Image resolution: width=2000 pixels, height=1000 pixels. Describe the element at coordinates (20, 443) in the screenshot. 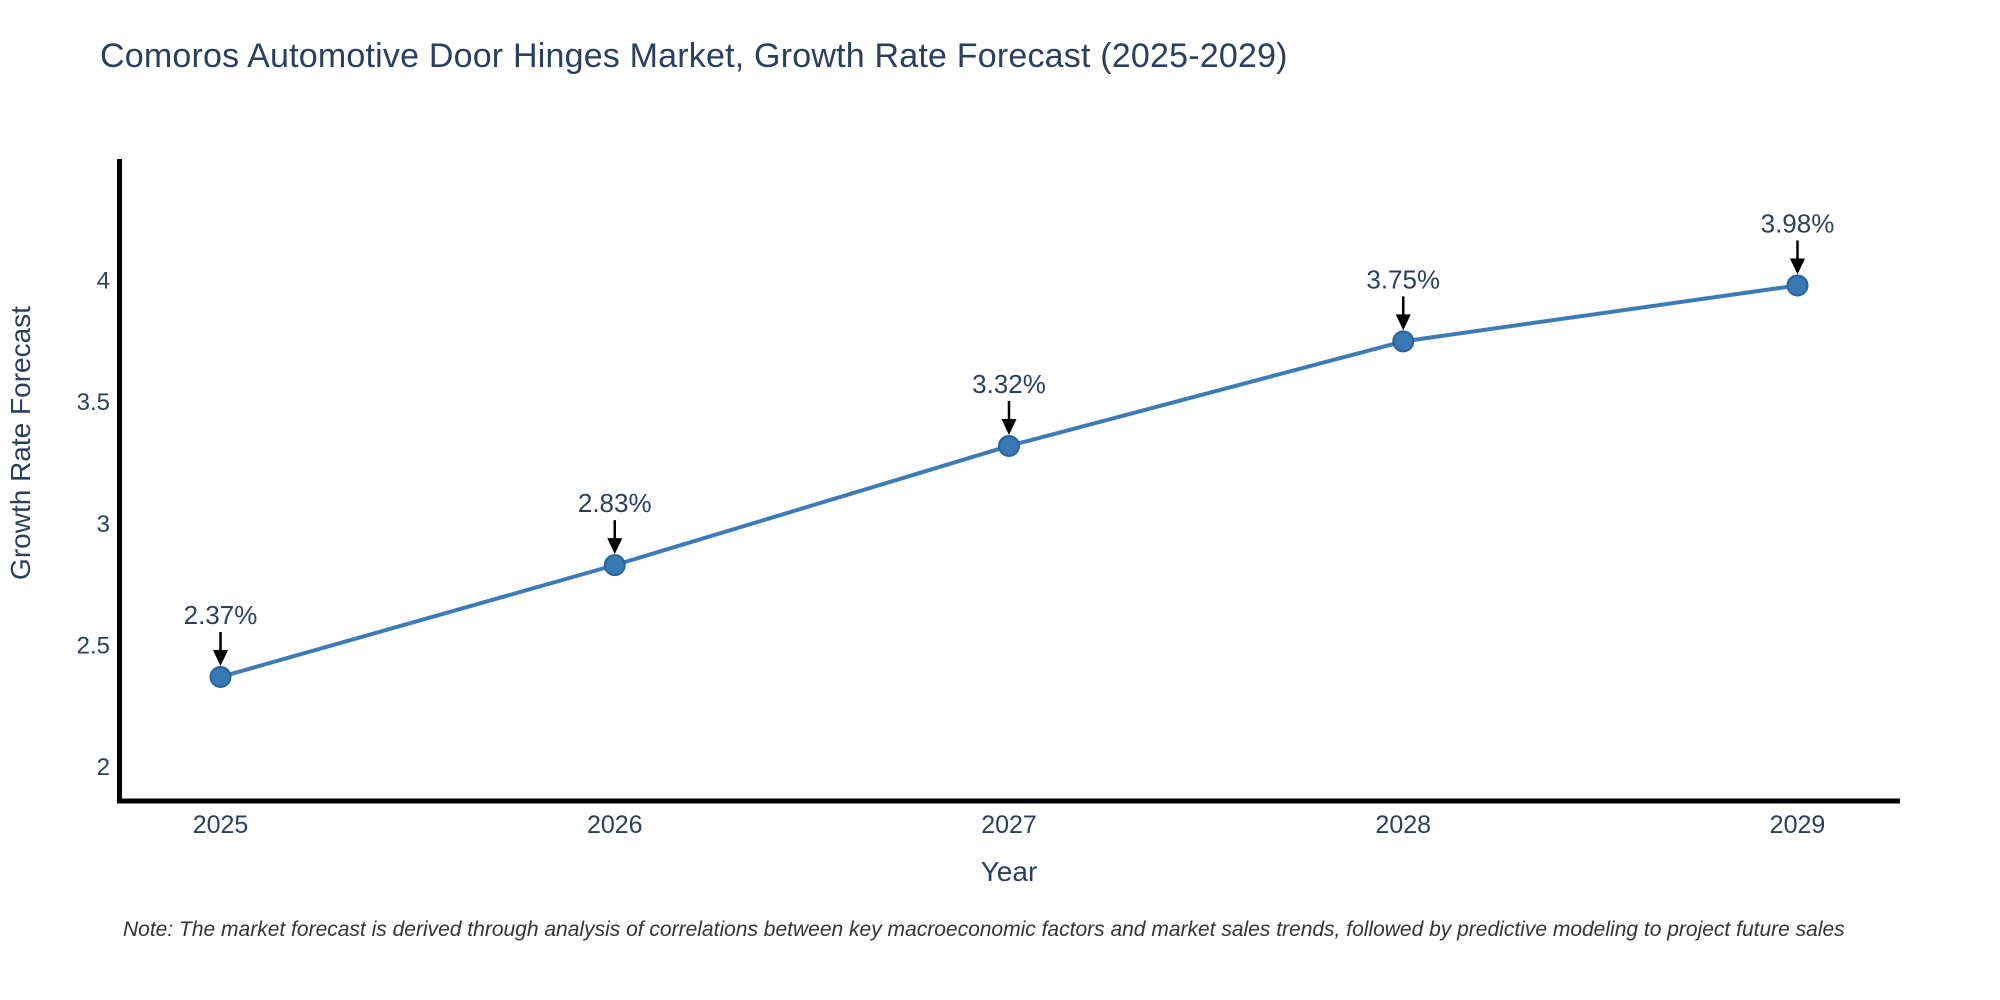

I see `y-axis-title: Growth Rate Forecast` at that location.